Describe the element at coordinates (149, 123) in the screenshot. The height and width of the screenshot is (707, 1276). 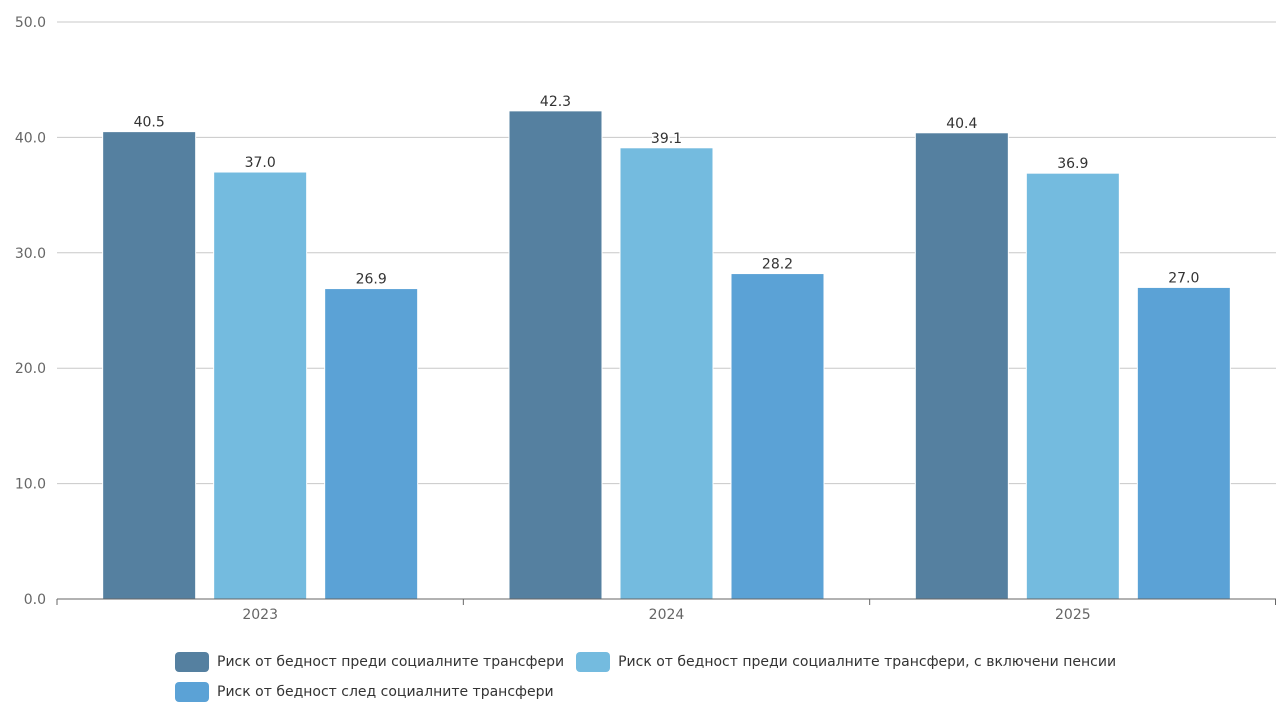
I see `data-label: 40.5` at that location.